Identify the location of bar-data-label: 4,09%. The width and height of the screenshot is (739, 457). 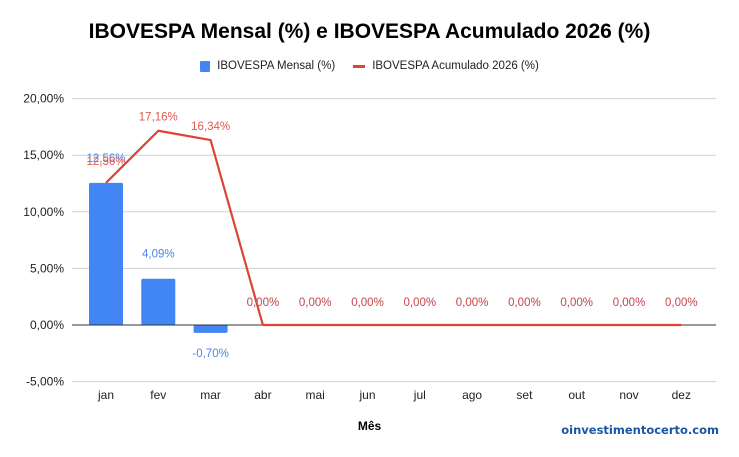
(158, 255).